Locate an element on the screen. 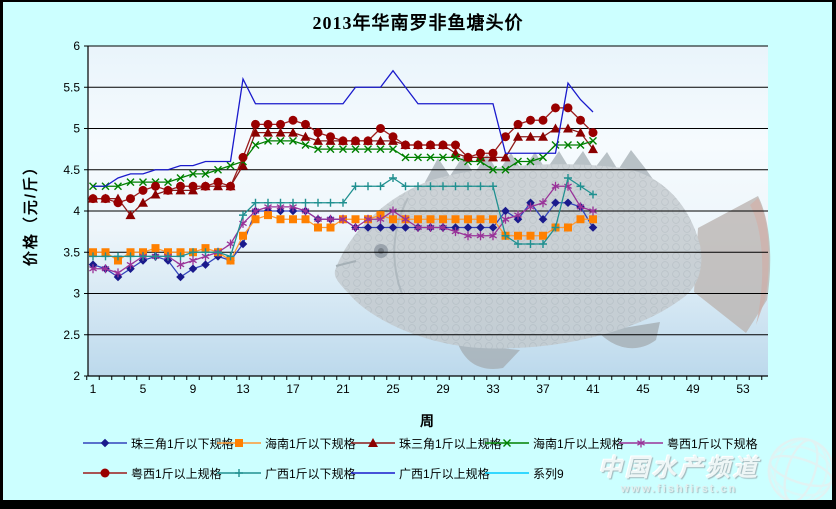 Image resolution: width=836 pixels, height=509 pixels. y-tick-label: 5 is located at coordinates (76, 129).